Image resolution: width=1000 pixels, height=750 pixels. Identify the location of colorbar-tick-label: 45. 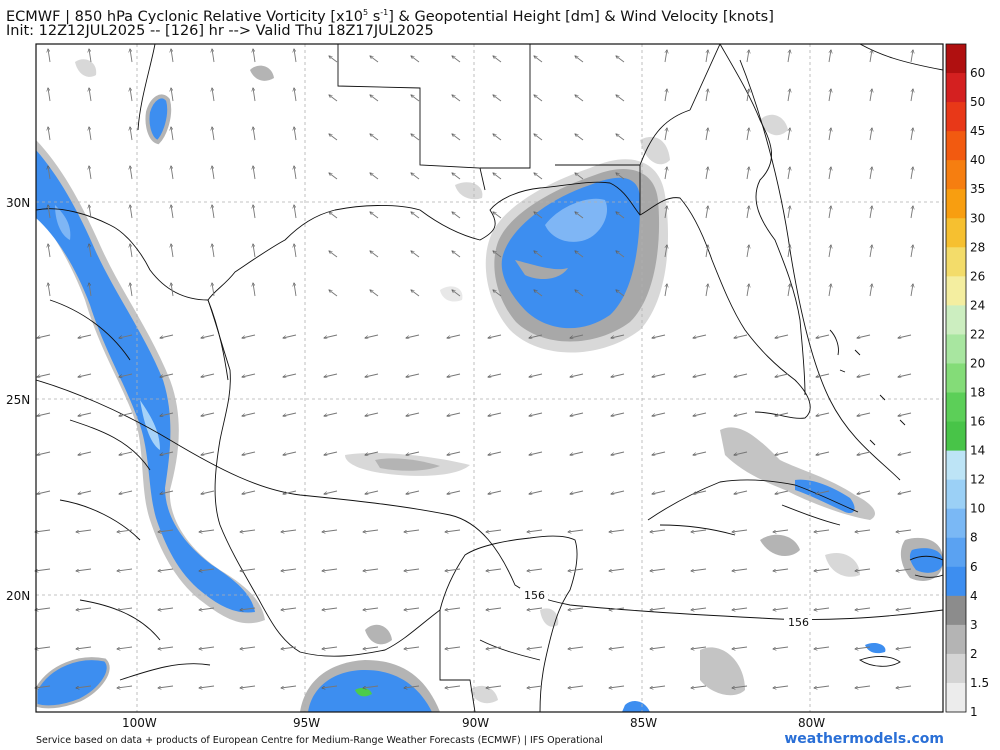
(977, 131).